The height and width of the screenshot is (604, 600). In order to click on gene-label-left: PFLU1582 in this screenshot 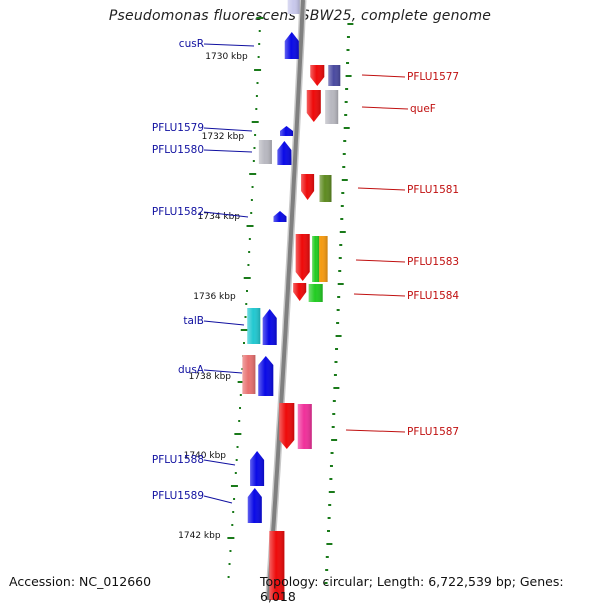, I will do `click(178, 212)`.